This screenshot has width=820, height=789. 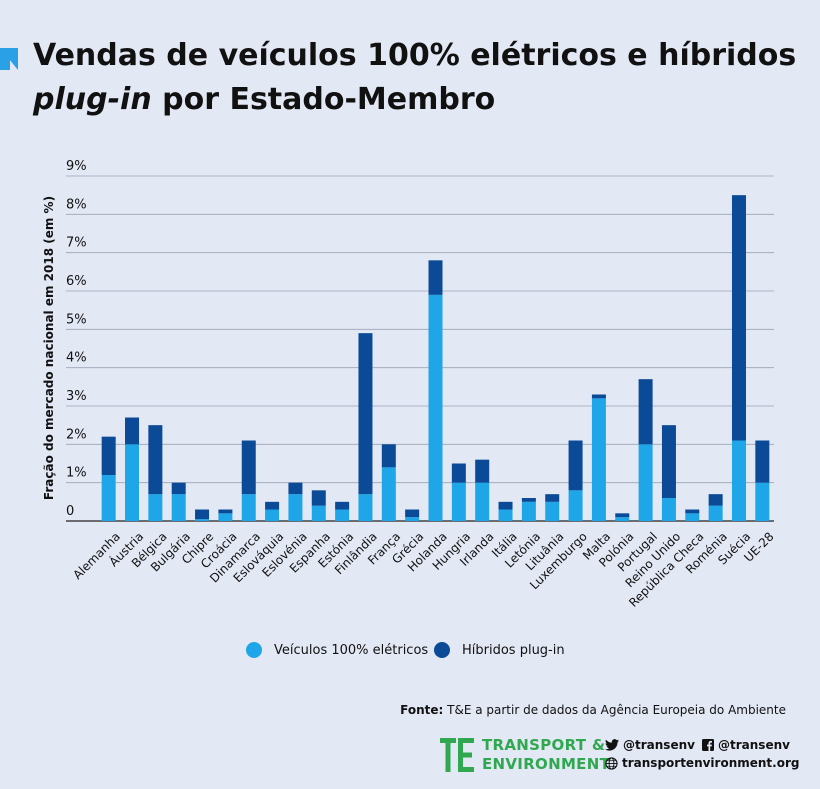 I want to click on legend-swatch-bev, so click(x=254, y=650).